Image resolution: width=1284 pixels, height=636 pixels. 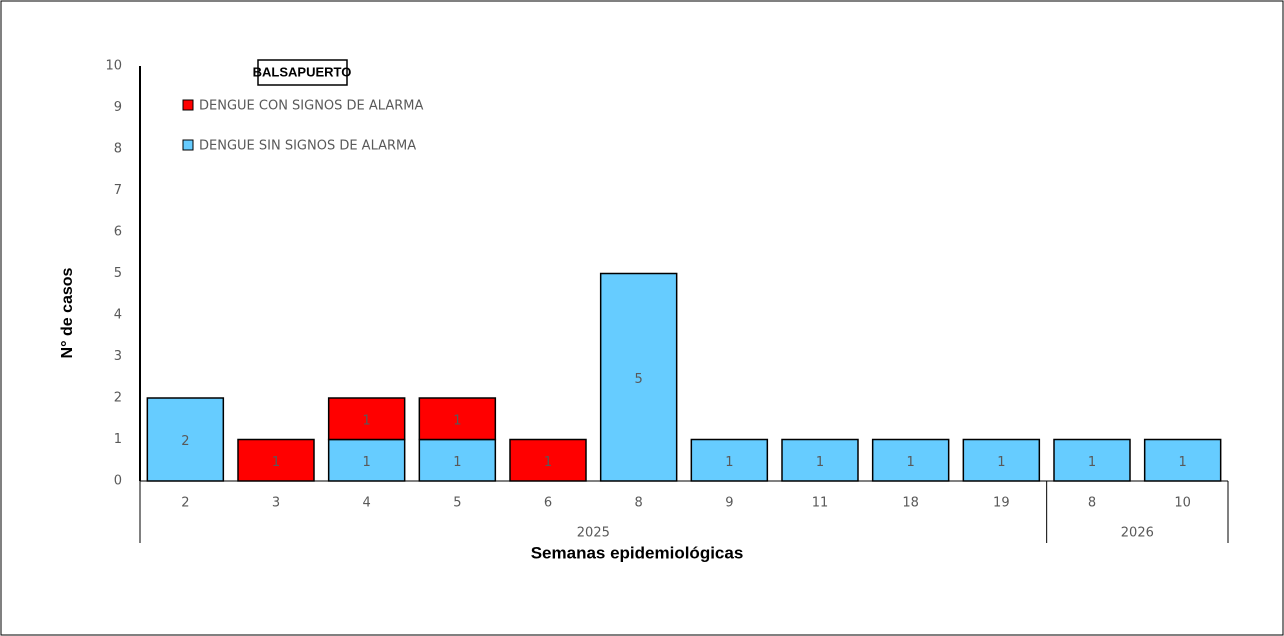 What do you see at coordinates (118, 439) in the screenshot?
I see `y-tick-label: 1` at bounding box center [118, 439].